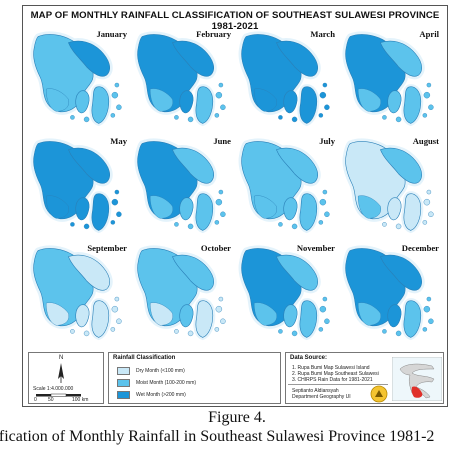 The height and width of the screenshot is (452, 474). What do you see at coordinates (417, 379) in the screenshot?
I see `sulawesi-locator-map` at bounding box center [417, 379].